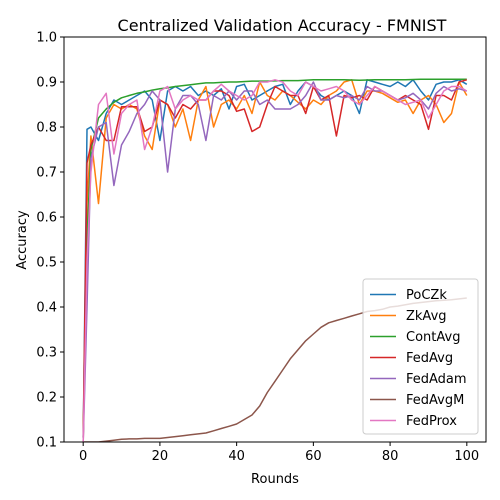 This screenshot has width=500, height=500. I want to click on x-tick-label: 0, so click(83, 456).